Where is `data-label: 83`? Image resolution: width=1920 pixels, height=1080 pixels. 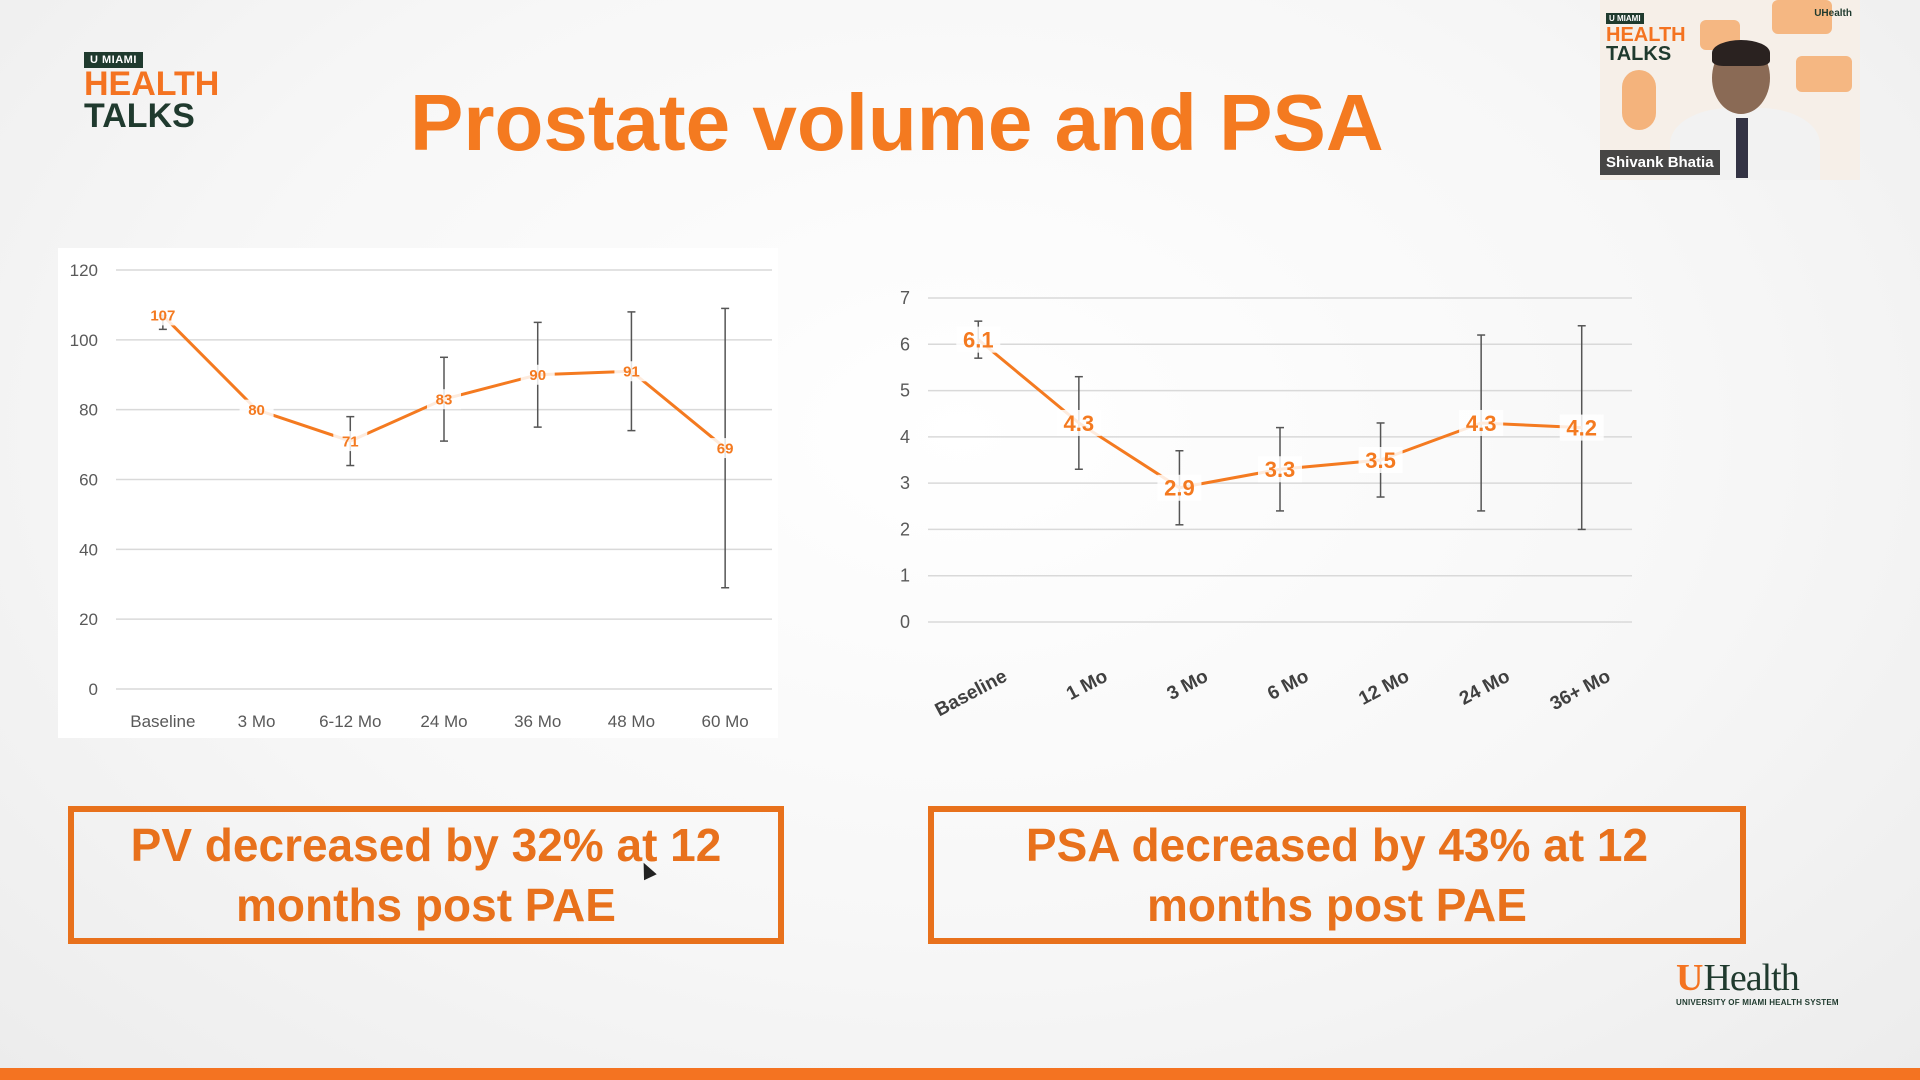
data-label: 83 is located at coordinates (444, 400).